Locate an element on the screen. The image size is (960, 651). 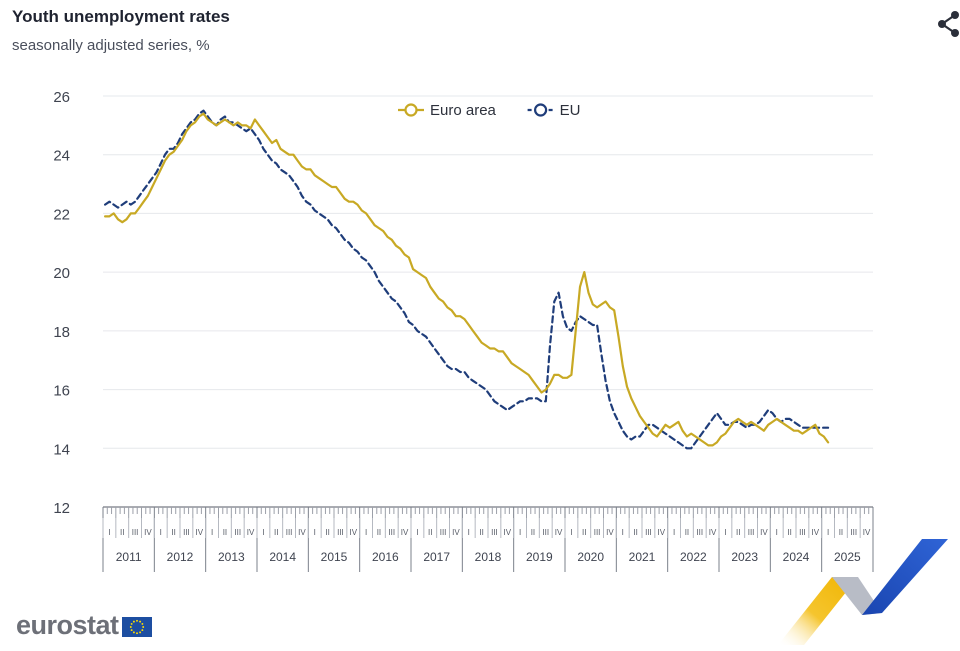
eurostat-logo: eurostat is located at coordinates (84, 625).